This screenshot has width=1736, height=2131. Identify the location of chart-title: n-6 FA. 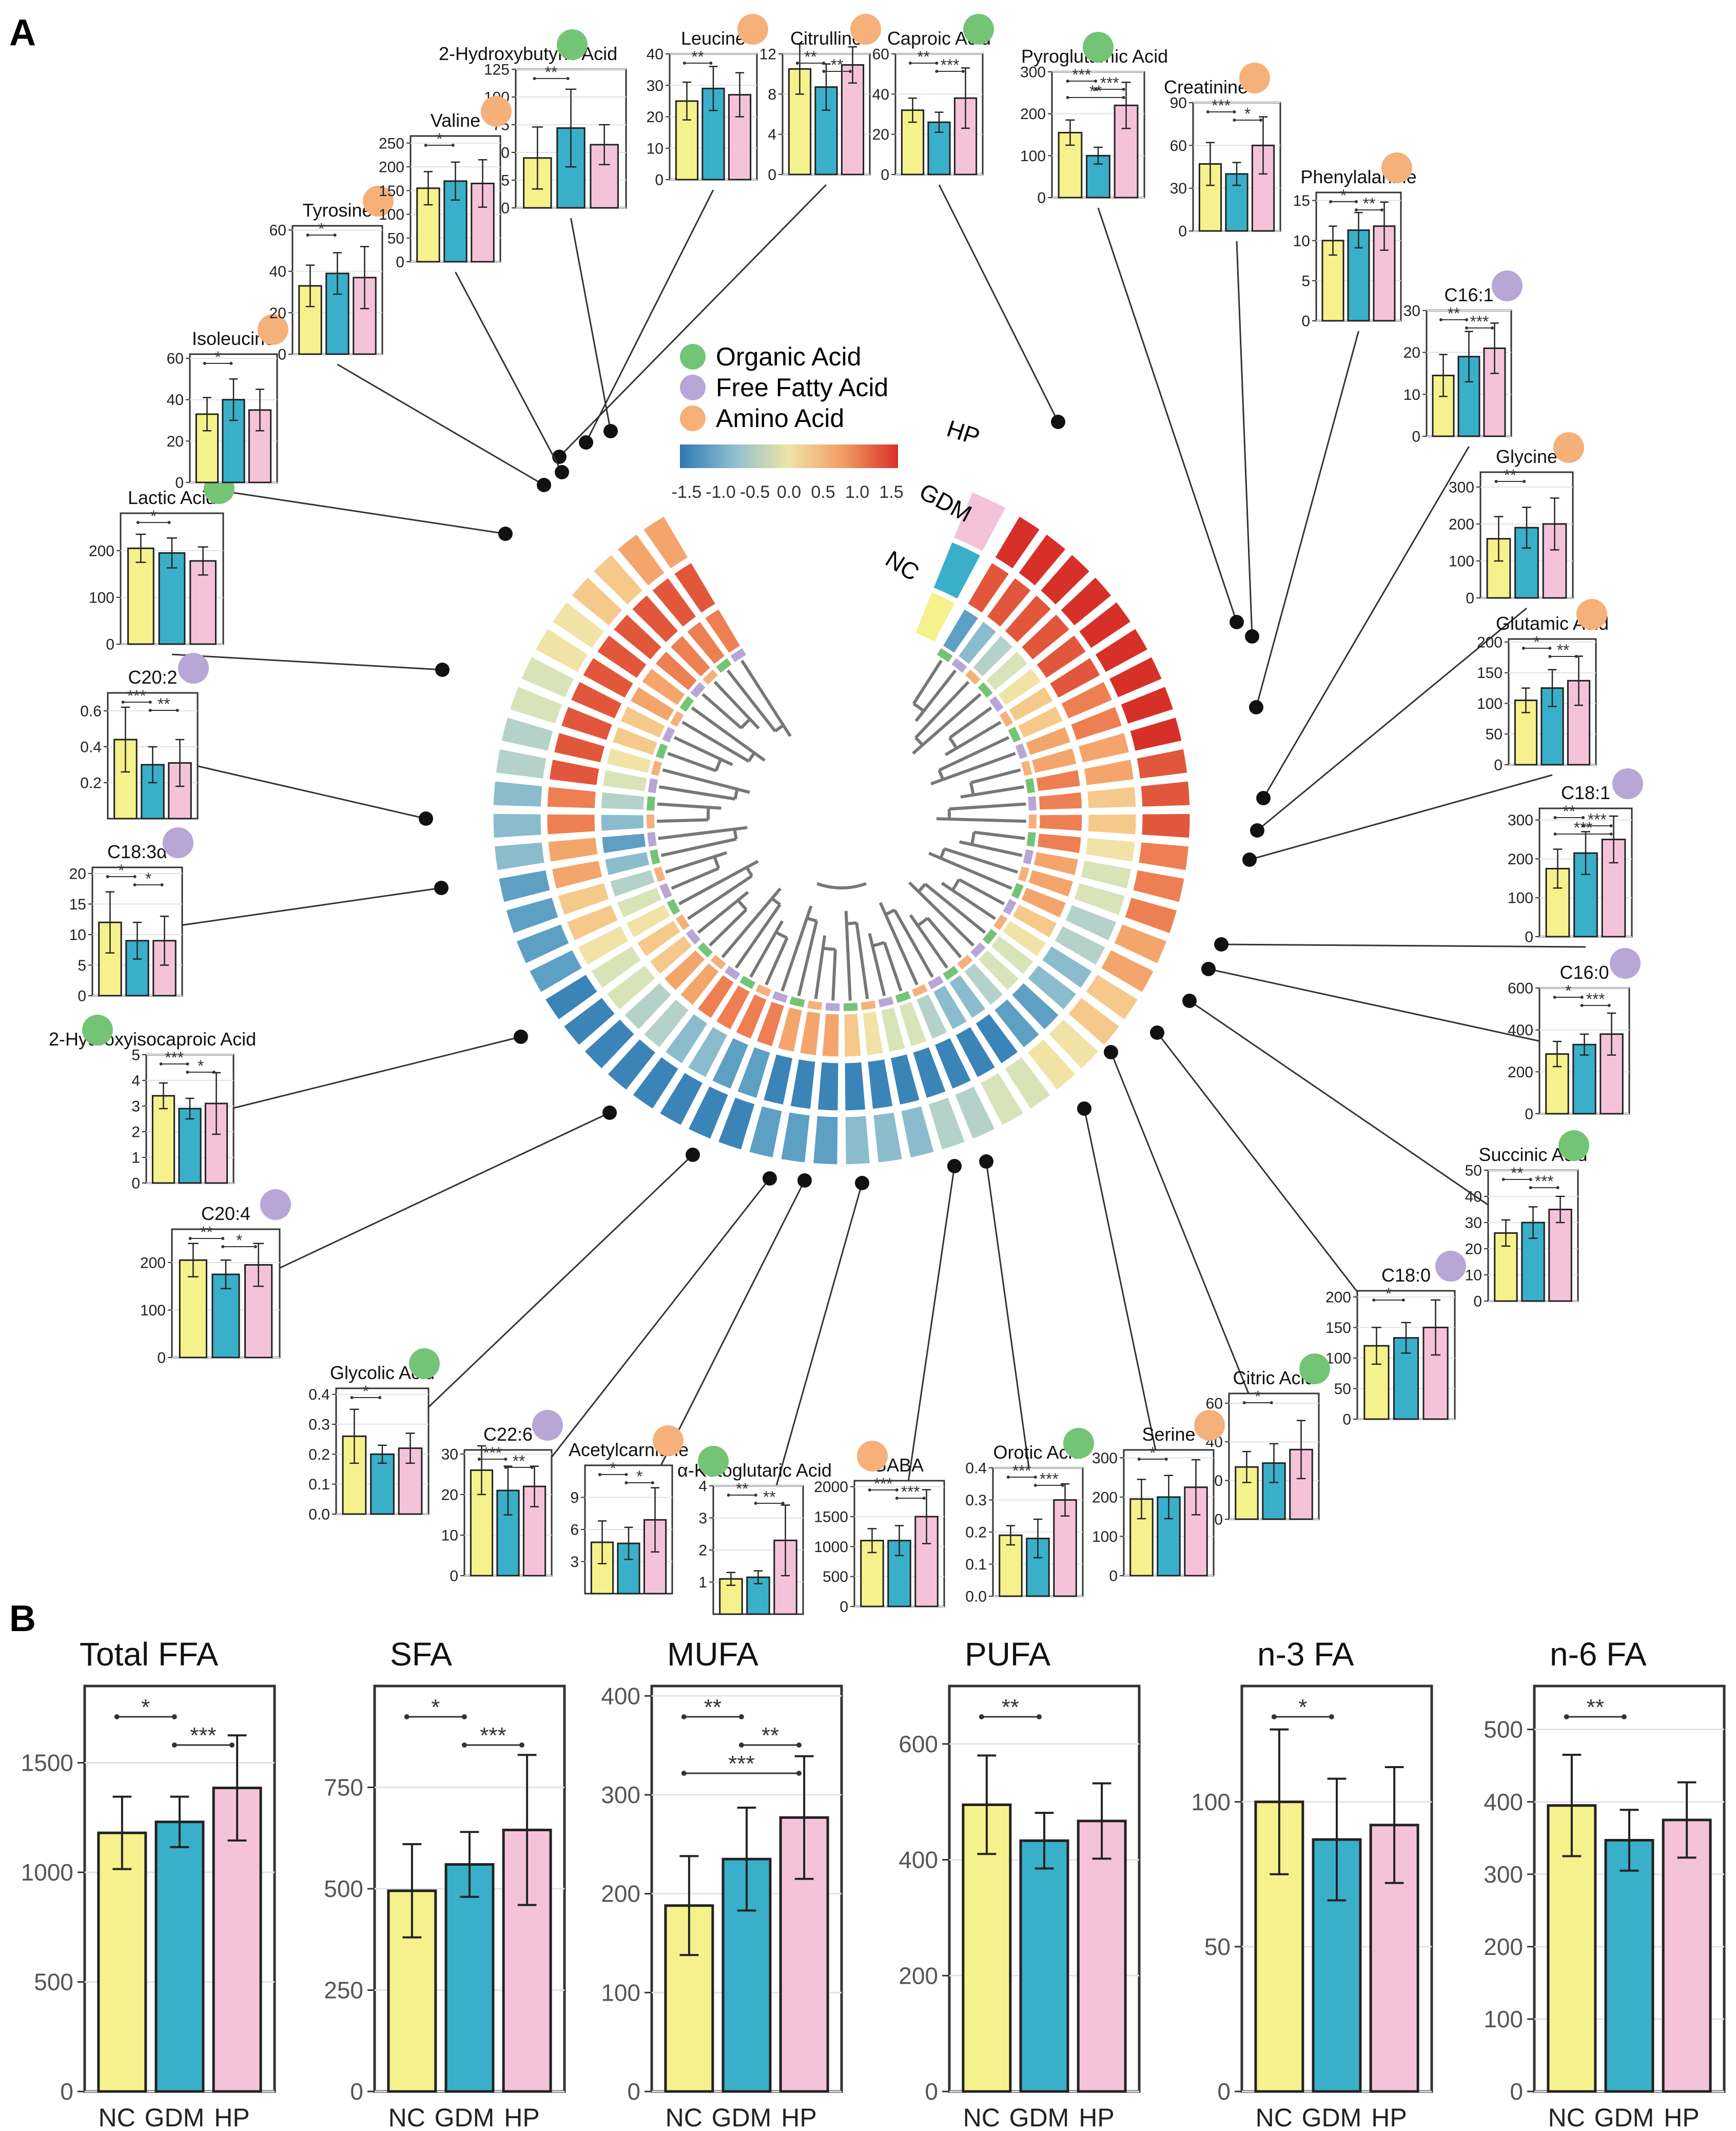
(1599, 1654).